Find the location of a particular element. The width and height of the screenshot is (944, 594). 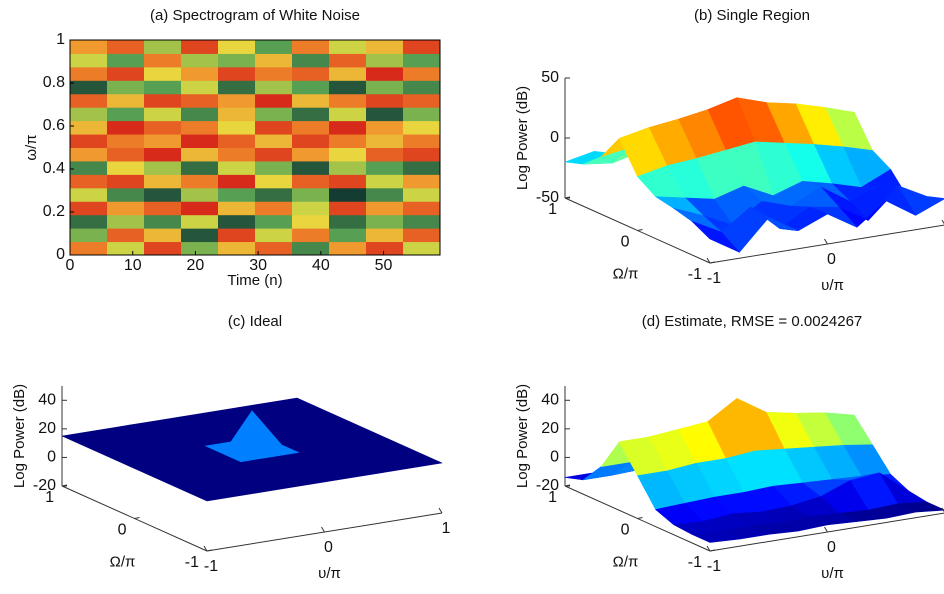

y-tick-label: 1 is located at coordinates (446, 528).